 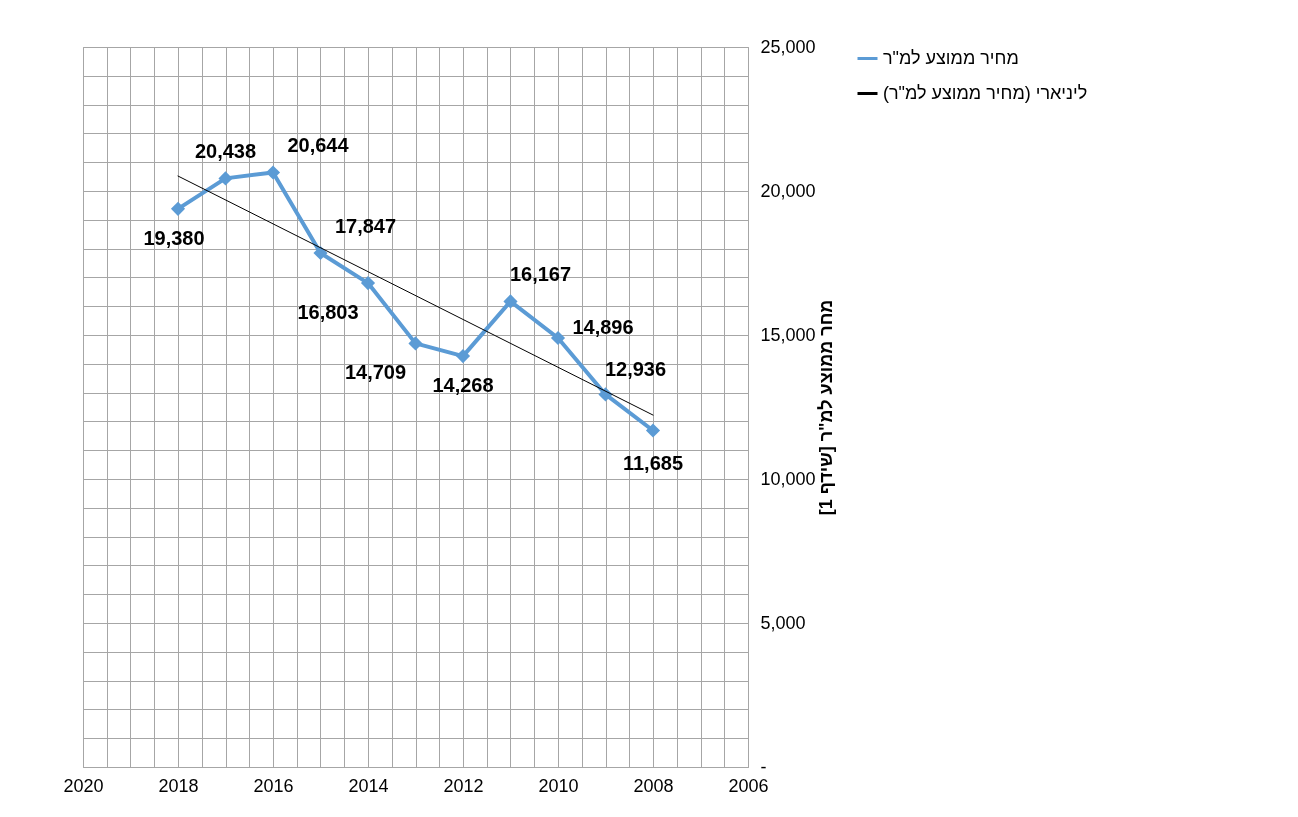 What do you see at coordinates (273, 785) in the screenshot?
I see `x-tick-label: 2016` at bounding box center [273, 785].